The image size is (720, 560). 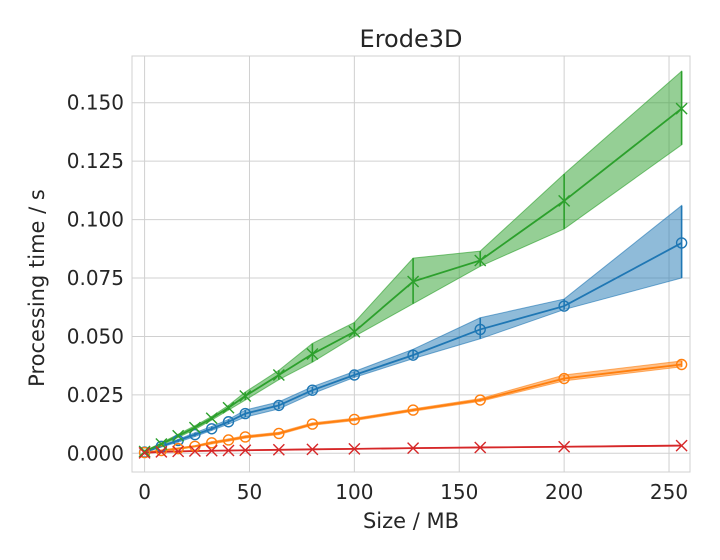 I want to click on y-axis-label: Processing time / s, so click(x=37, y=288).